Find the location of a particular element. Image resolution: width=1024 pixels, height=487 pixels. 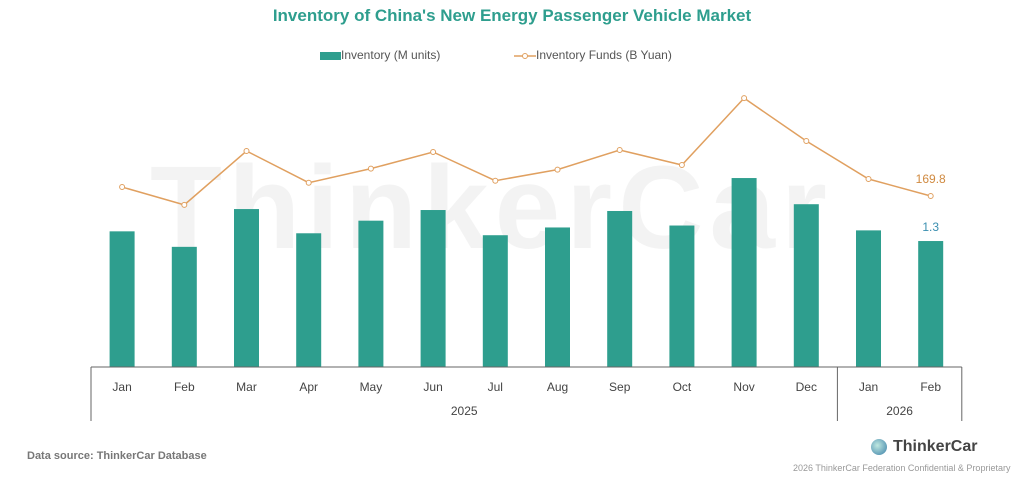

legend-label: Inventory (M units) is located at coordinates (391, 55).